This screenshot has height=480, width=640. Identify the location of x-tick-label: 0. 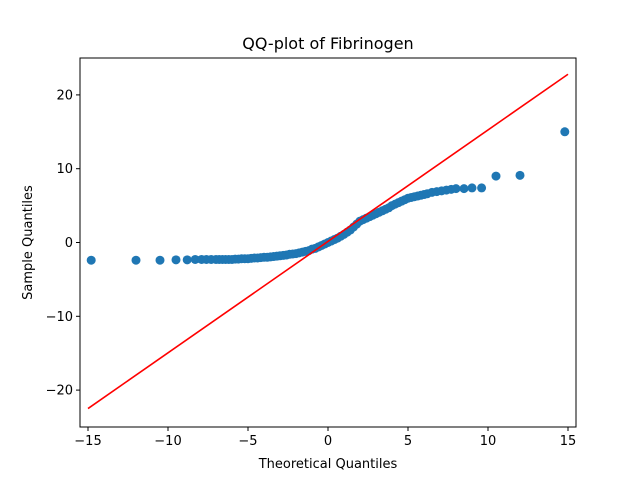
(328, 441).